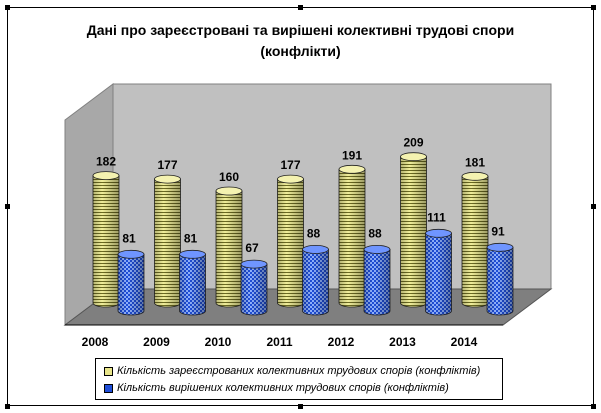 The height and width of the screenshot is (413, 601). What do you see at coordinates (229, 177) in the screenshot?
I see `value-label-registered-2010: 160` at bounding box center [229, 177].